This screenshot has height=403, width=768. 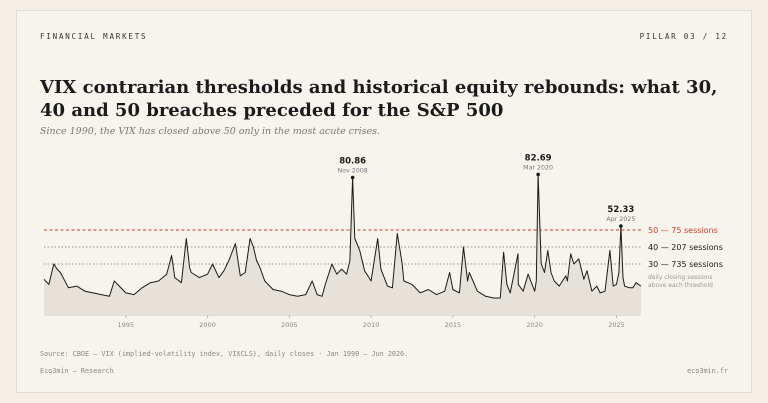 I want to click on x-tick-label: 2005, so click(x=289, y=325).